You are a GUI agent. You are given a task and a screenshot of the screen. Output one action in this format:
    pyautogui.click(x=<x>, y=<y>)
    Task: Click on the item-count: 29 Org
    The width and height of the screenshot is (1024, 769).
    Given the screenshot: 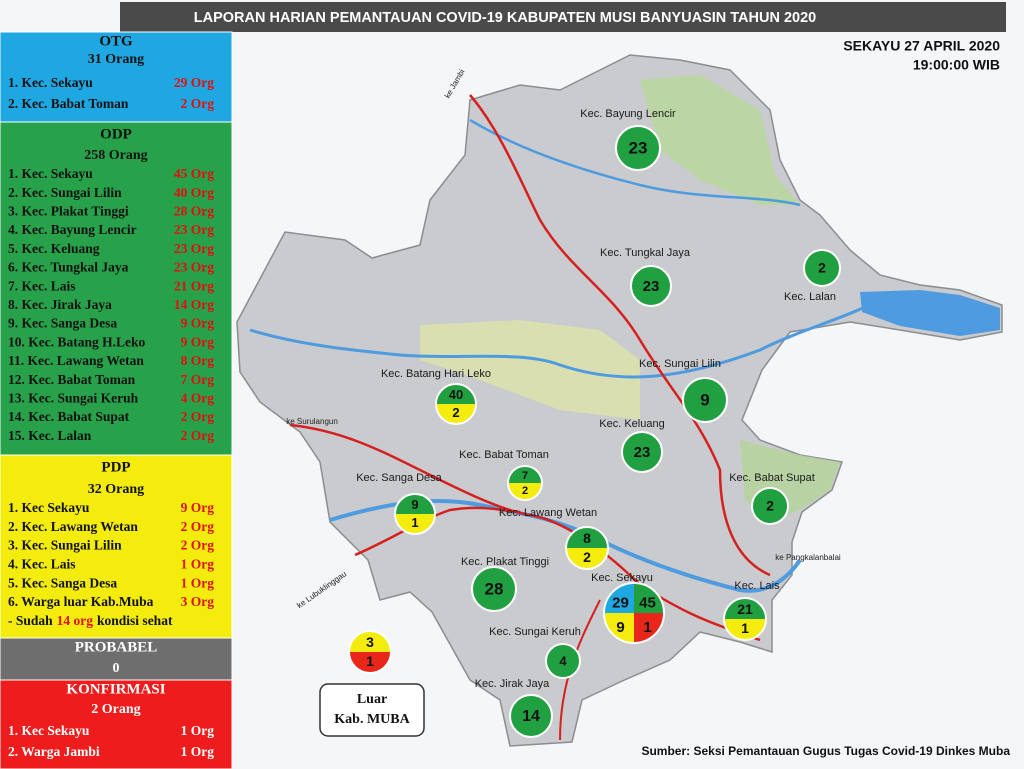 What is the action you would take?
    pyautogui.click(x=194, y=82)
    